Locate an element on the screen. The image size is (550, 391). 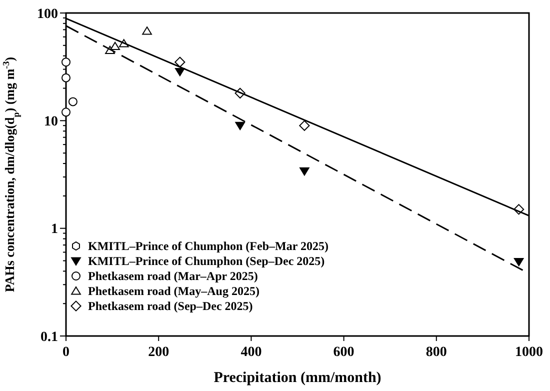
legend-label: Phetkasem road (Mar–Apr 2025) is located at coordinates (173, 276).